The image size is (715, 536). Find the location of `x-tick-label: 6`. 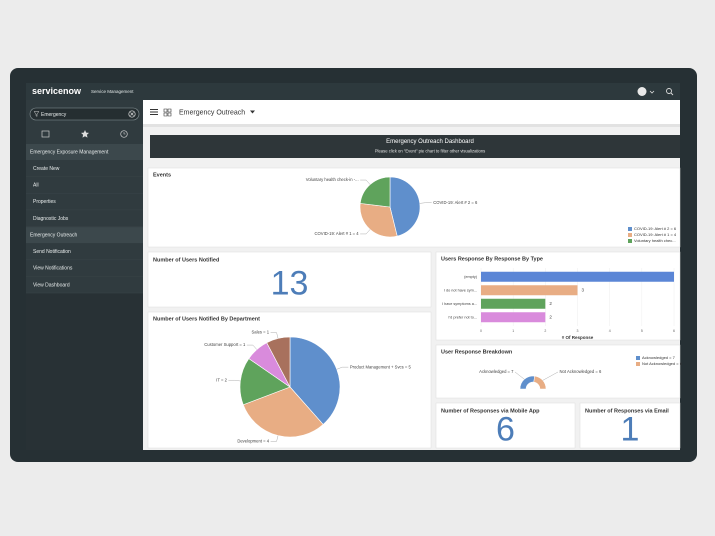

x-tick-label: 6 is located at coordinates (674, 331).